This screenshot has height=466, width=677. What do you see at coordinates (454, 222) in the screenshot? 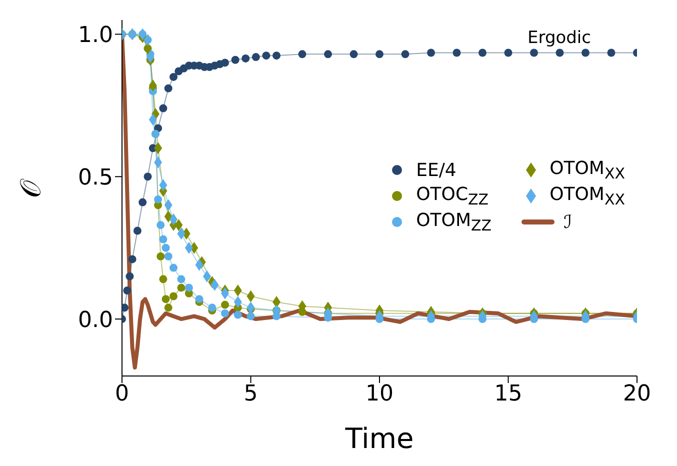
I see `legend-label: OTOM$_{ZZ}$` at bounding box center [454, 222].